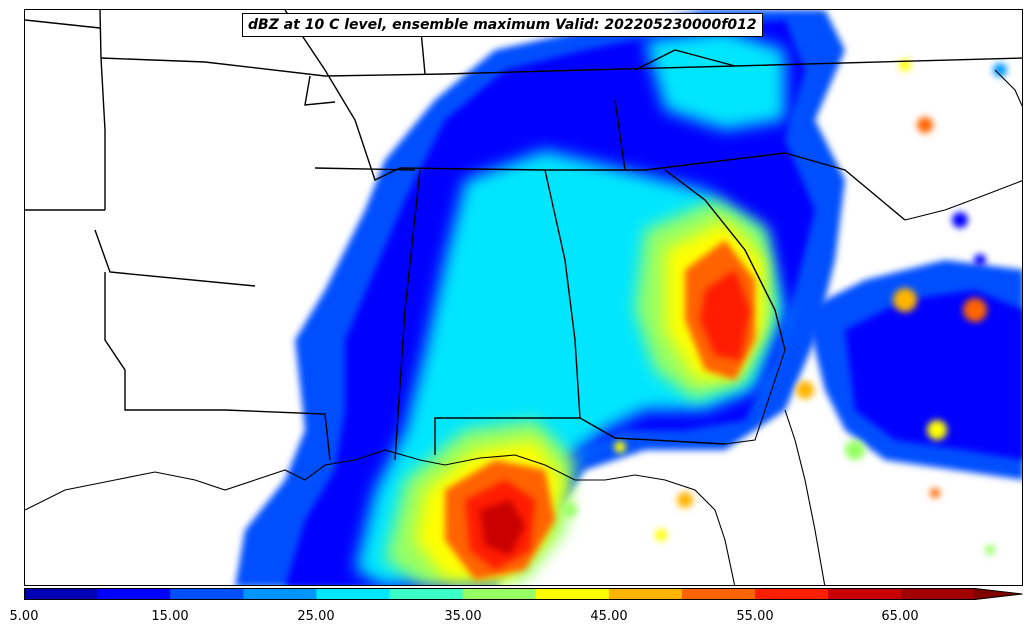  Describe the element at coordinates (998, 594) in the screenshot. I see `colorbar-extend-arrow` at that location.